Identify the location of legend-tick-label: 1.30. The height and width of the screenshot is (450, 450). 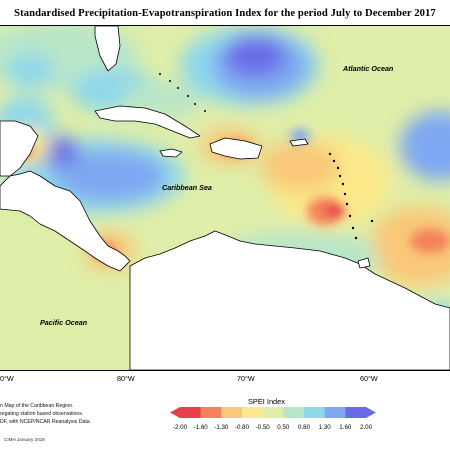
(324, 427).